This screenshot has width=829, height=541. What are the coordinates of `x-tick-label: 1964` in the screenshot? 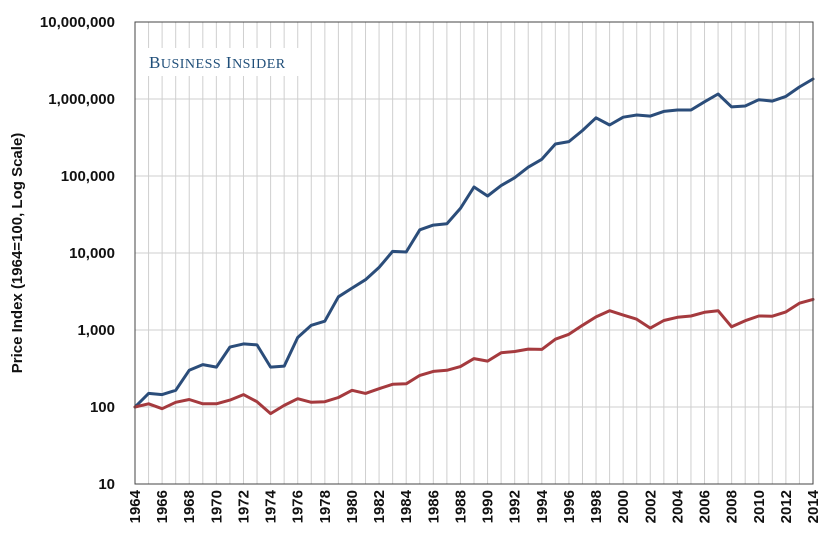 It's located at (135, 506).